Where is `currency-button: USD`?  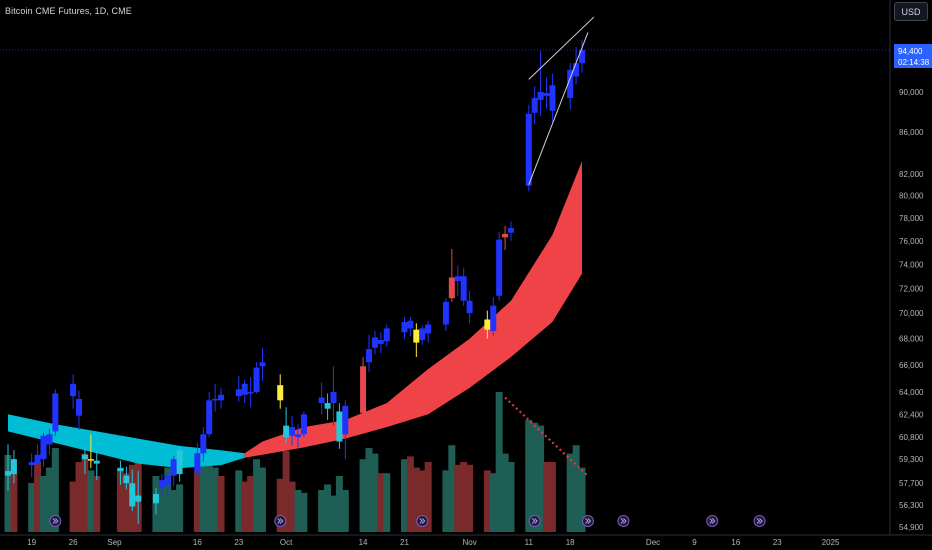
currency-button: USD is located at coordinates (911, 11).